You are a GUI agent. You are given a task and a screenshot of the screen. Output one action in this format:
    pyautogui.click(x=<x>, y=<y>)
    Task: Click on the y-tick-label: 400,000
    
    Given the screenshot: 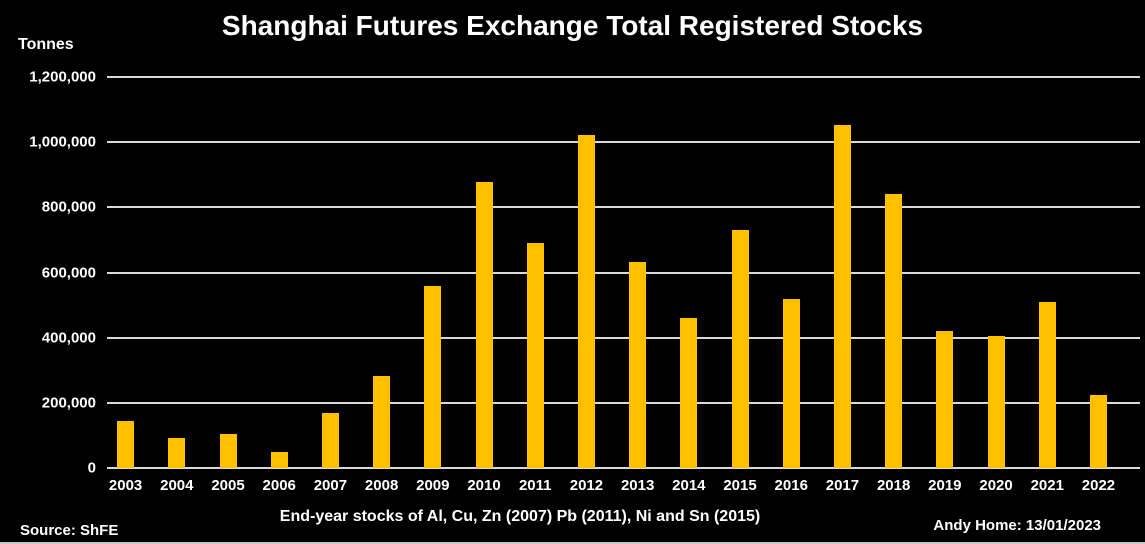 What is the action you would take?
    pyautogui.click(x=68, y=338)
    